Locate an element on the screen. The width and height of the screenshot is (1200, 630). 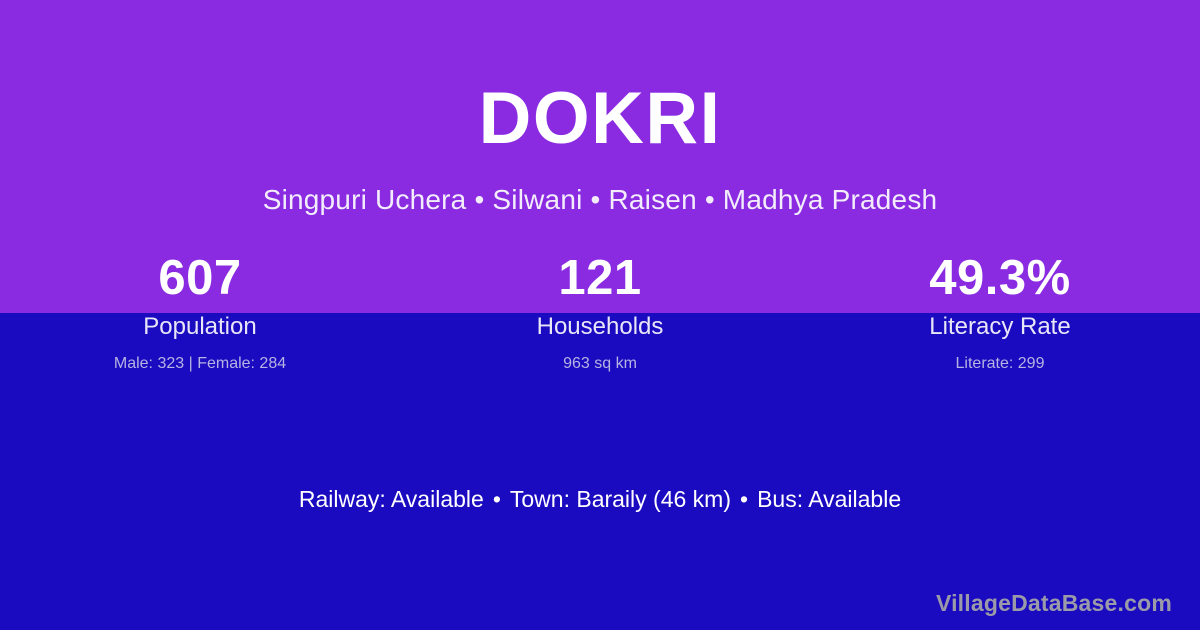
stat-label: Population is located at coordinates (200, 327).